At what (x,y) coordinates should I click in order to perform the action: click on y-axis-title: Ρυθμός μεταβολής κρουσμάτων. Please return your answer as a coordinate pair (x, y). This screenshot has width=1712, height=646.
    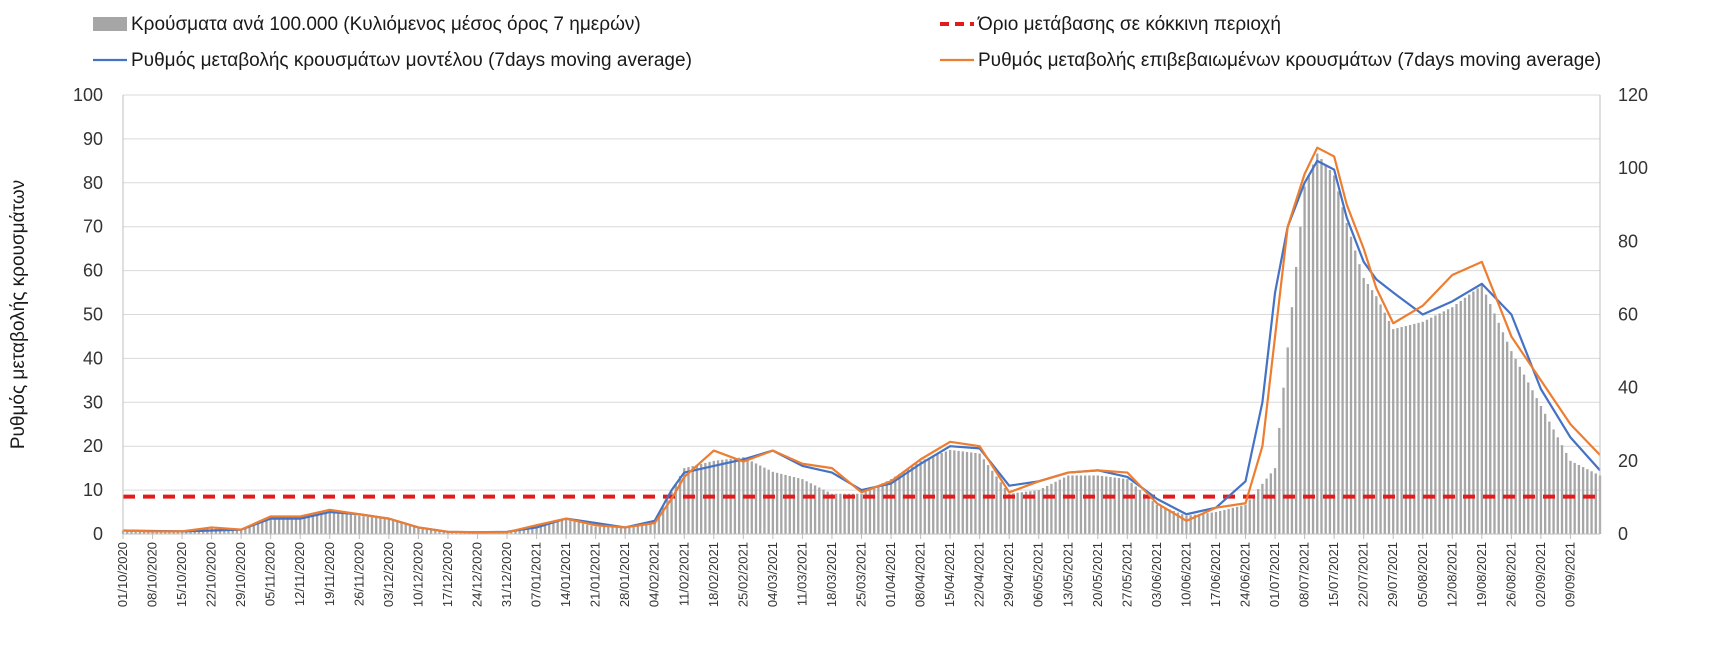
    Looking at the image, I should click on (18, 314).